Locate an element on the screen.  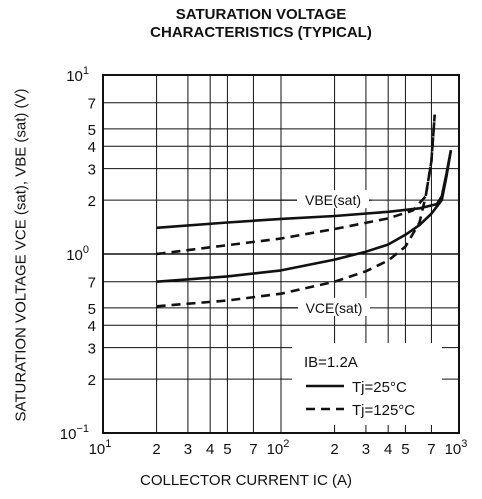
vbe-annotation: VBE(sat) is located at coordinates (333, 200).